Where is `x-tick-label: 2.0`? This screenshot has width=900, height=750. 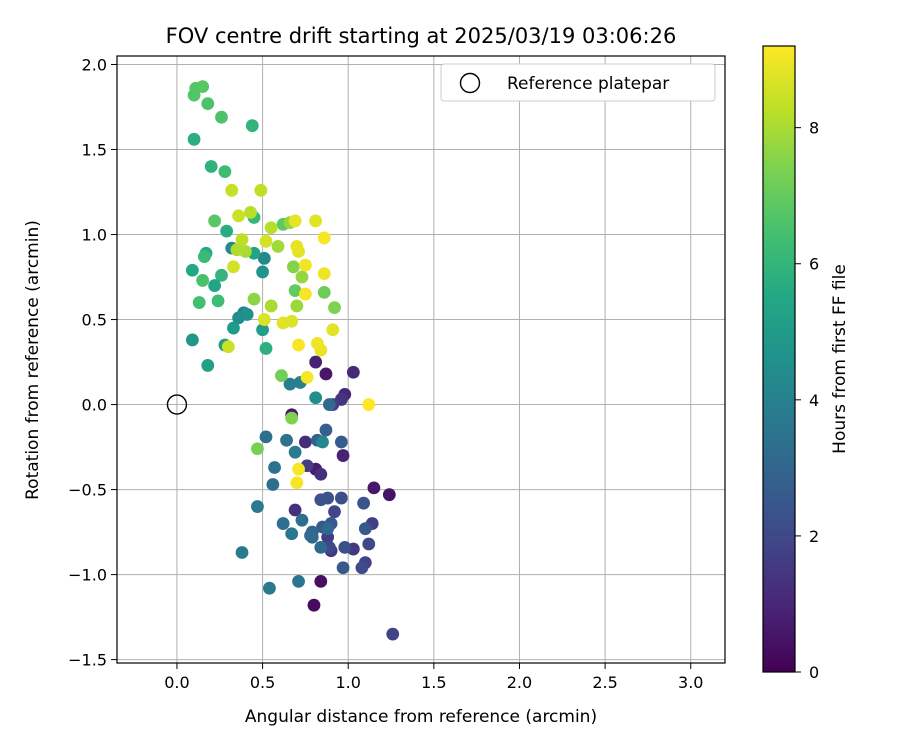 x-tick-label: 2.0 is located at coordinates (519, 682).